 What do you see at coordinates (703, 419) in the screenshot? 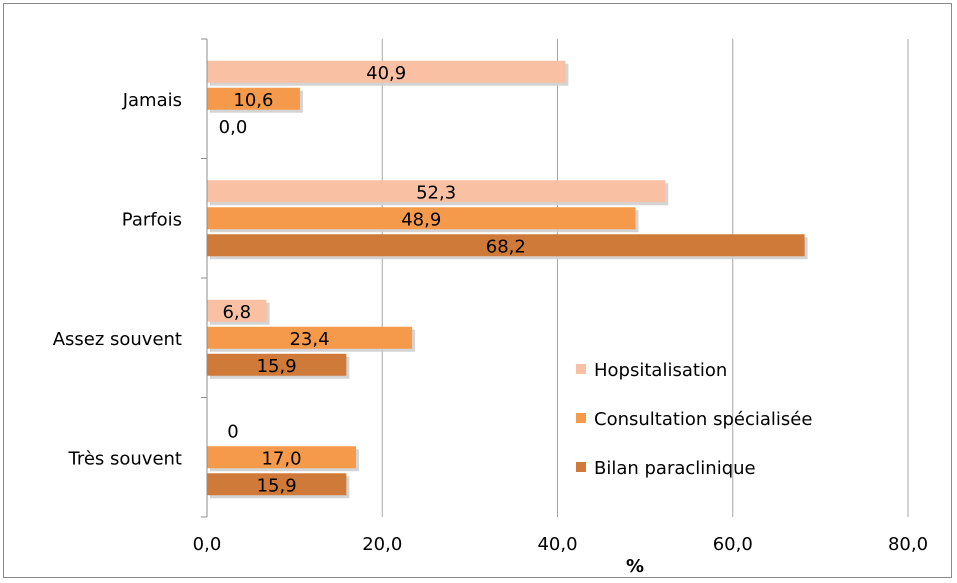
I see `legend-label: Consultation spécialisée` at bounding box center [703, 419].